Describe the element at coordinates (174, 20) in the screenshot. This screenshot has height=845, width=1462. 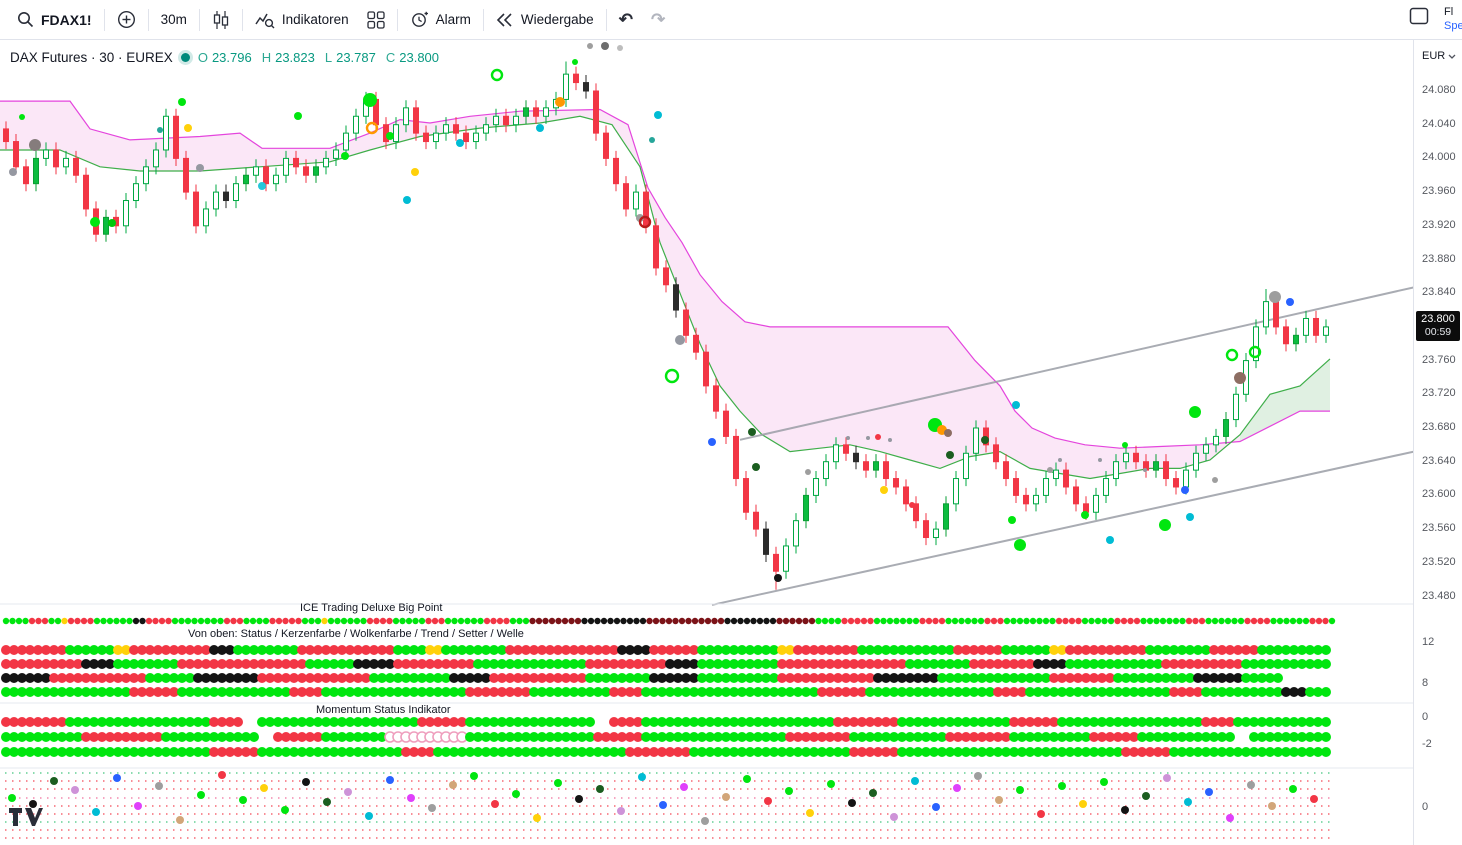
I see `interval-button: 30m` at that location.